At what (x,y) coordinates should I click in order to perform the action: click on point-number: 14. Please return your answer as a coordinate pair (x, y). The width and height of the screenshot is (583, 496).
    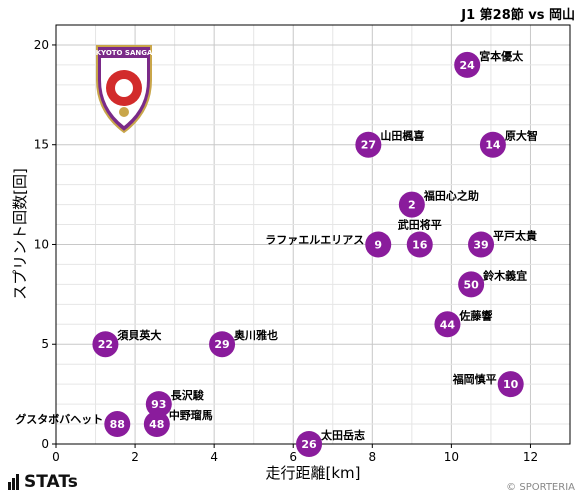
    Looking at the image, I should click on (493, 145).